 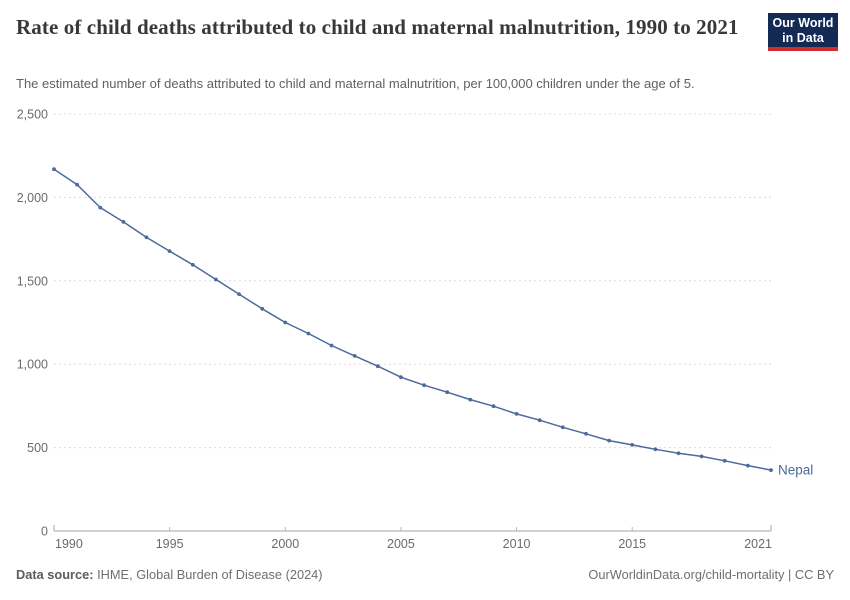 What do you see at coordinates (32, 198) in the screenshot?
I see `y-axis-tick-label: 2,000` at bounding box center [32, 198].